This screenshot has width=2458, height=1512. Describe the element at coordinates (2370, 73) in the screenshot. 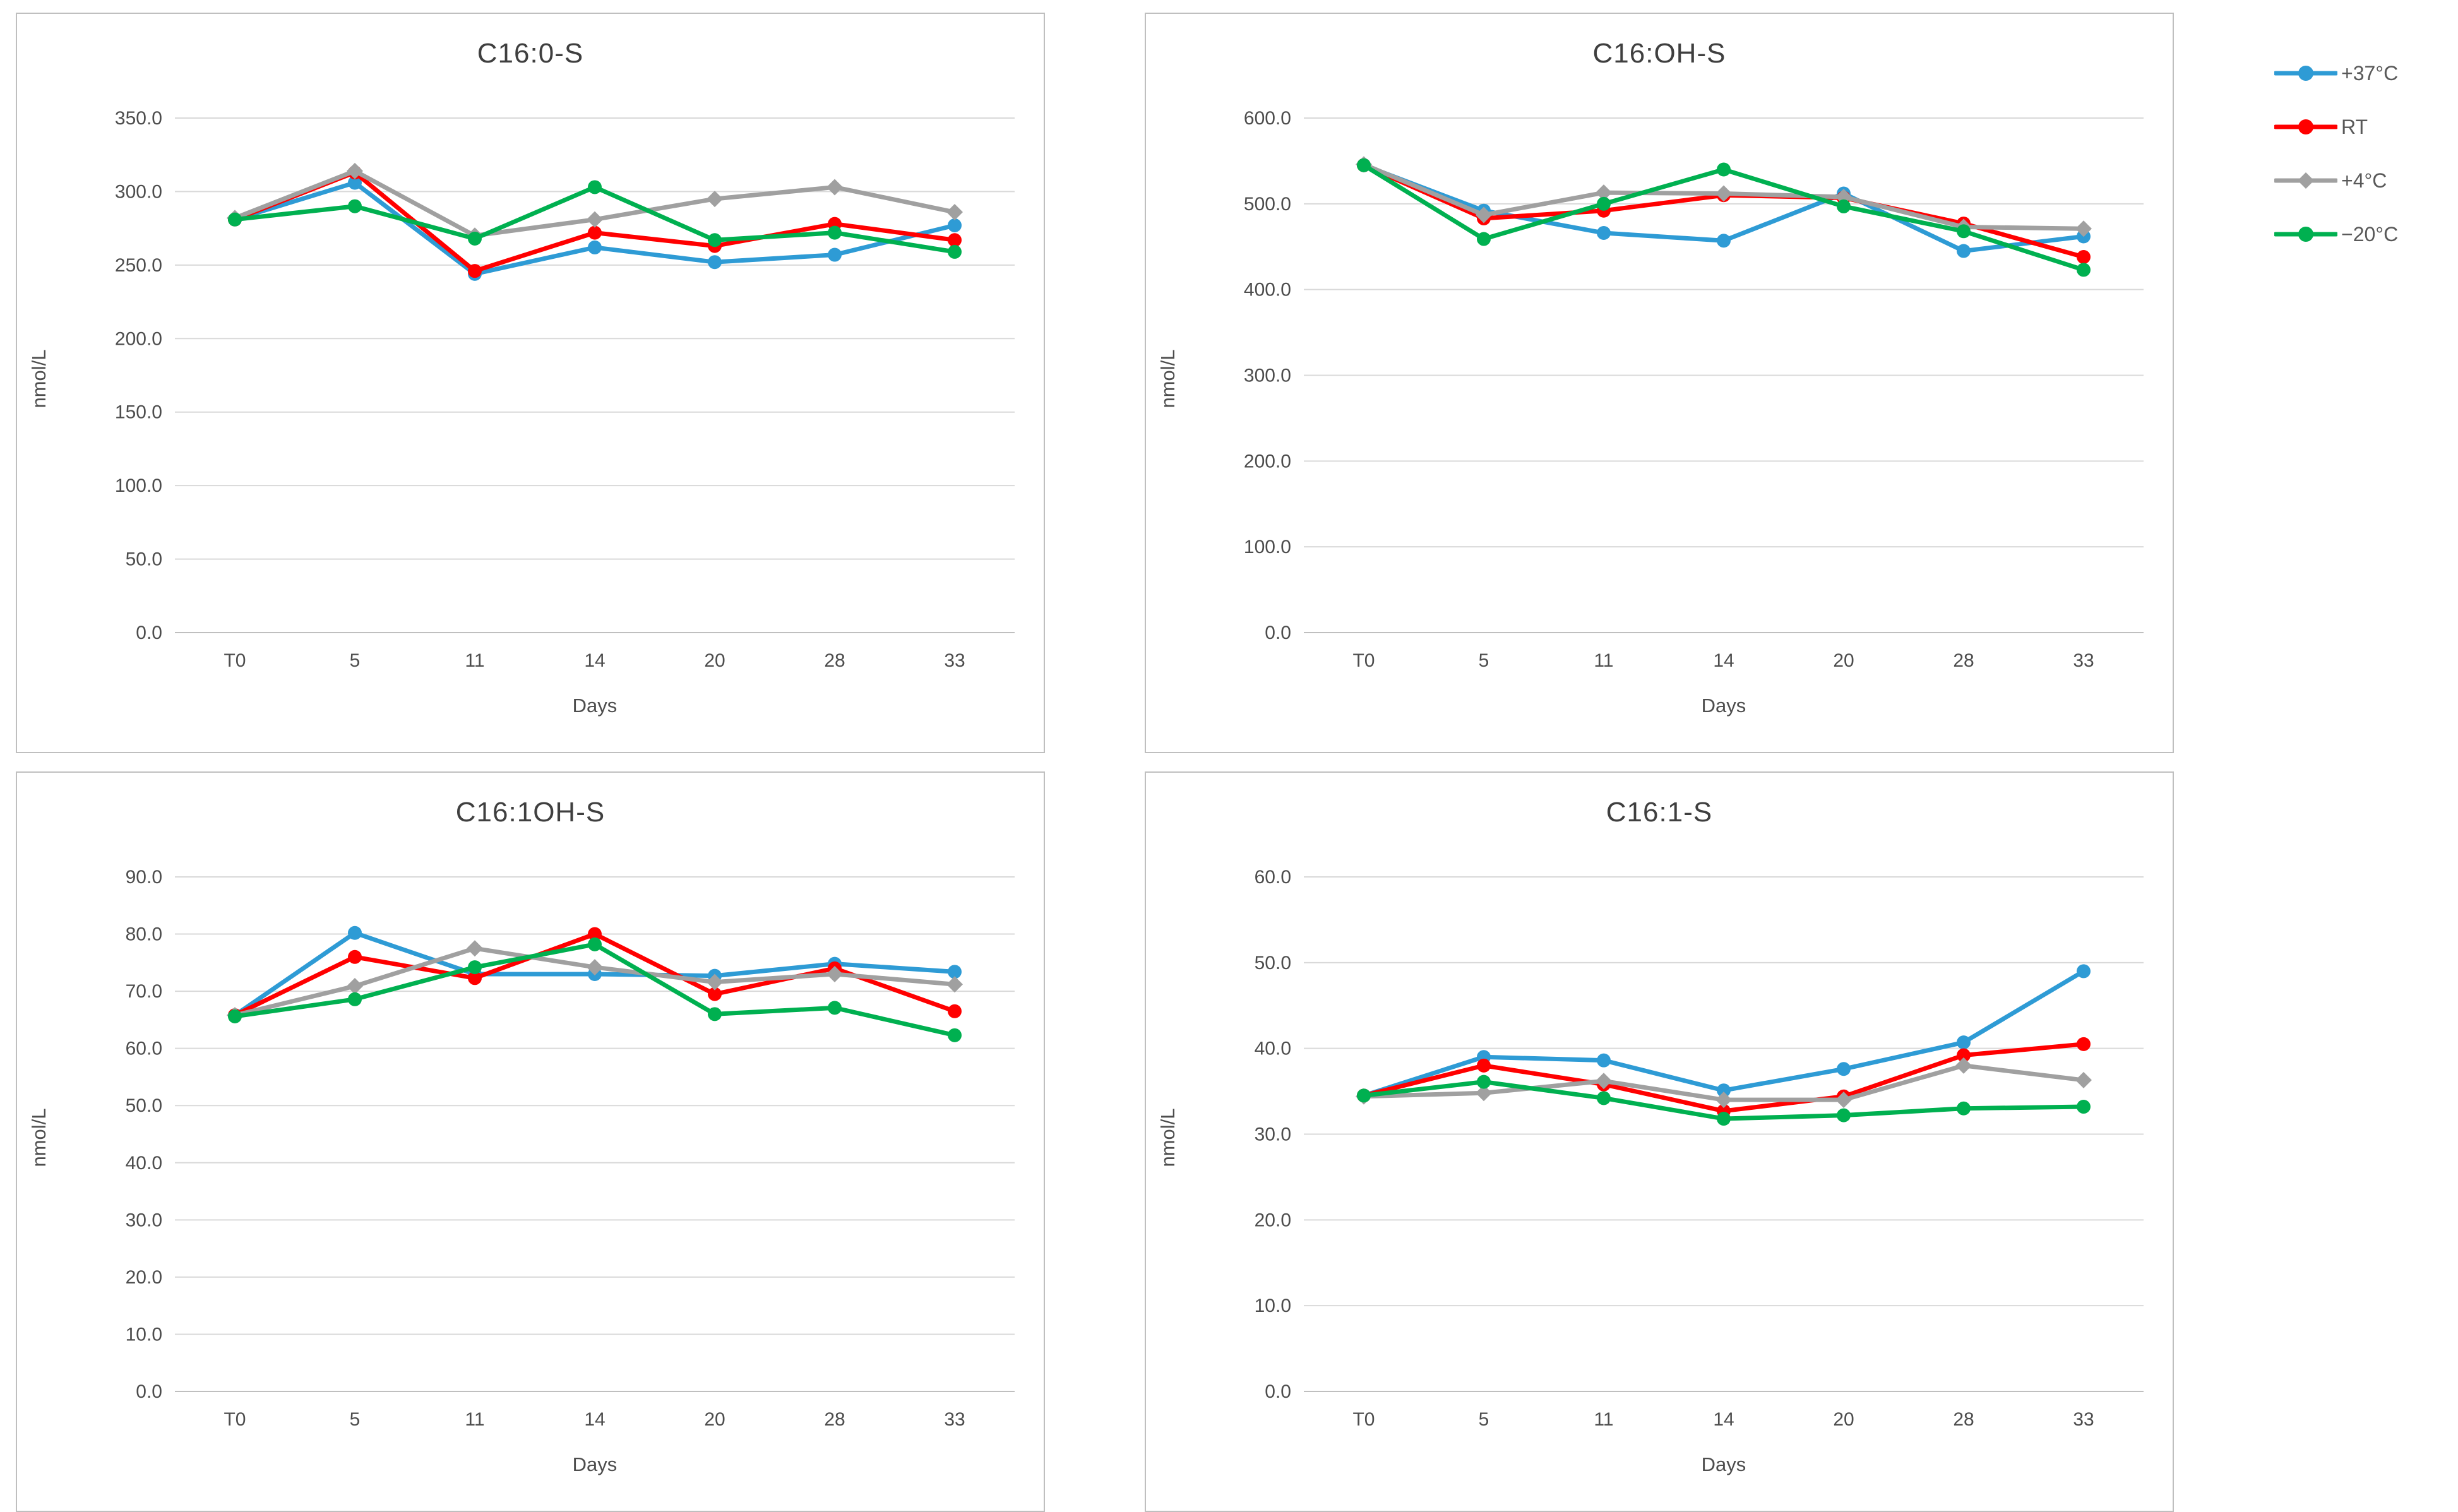

I see `legend-label: +37°C` at that location.